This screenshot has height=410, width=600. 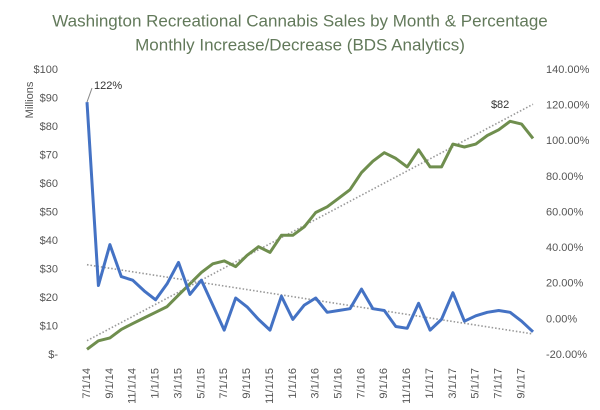 What do you see at coordinates (561, 319) in the screenshot?
I see `y2-tick-label: 0.00%` at bounding box center [561, 319].